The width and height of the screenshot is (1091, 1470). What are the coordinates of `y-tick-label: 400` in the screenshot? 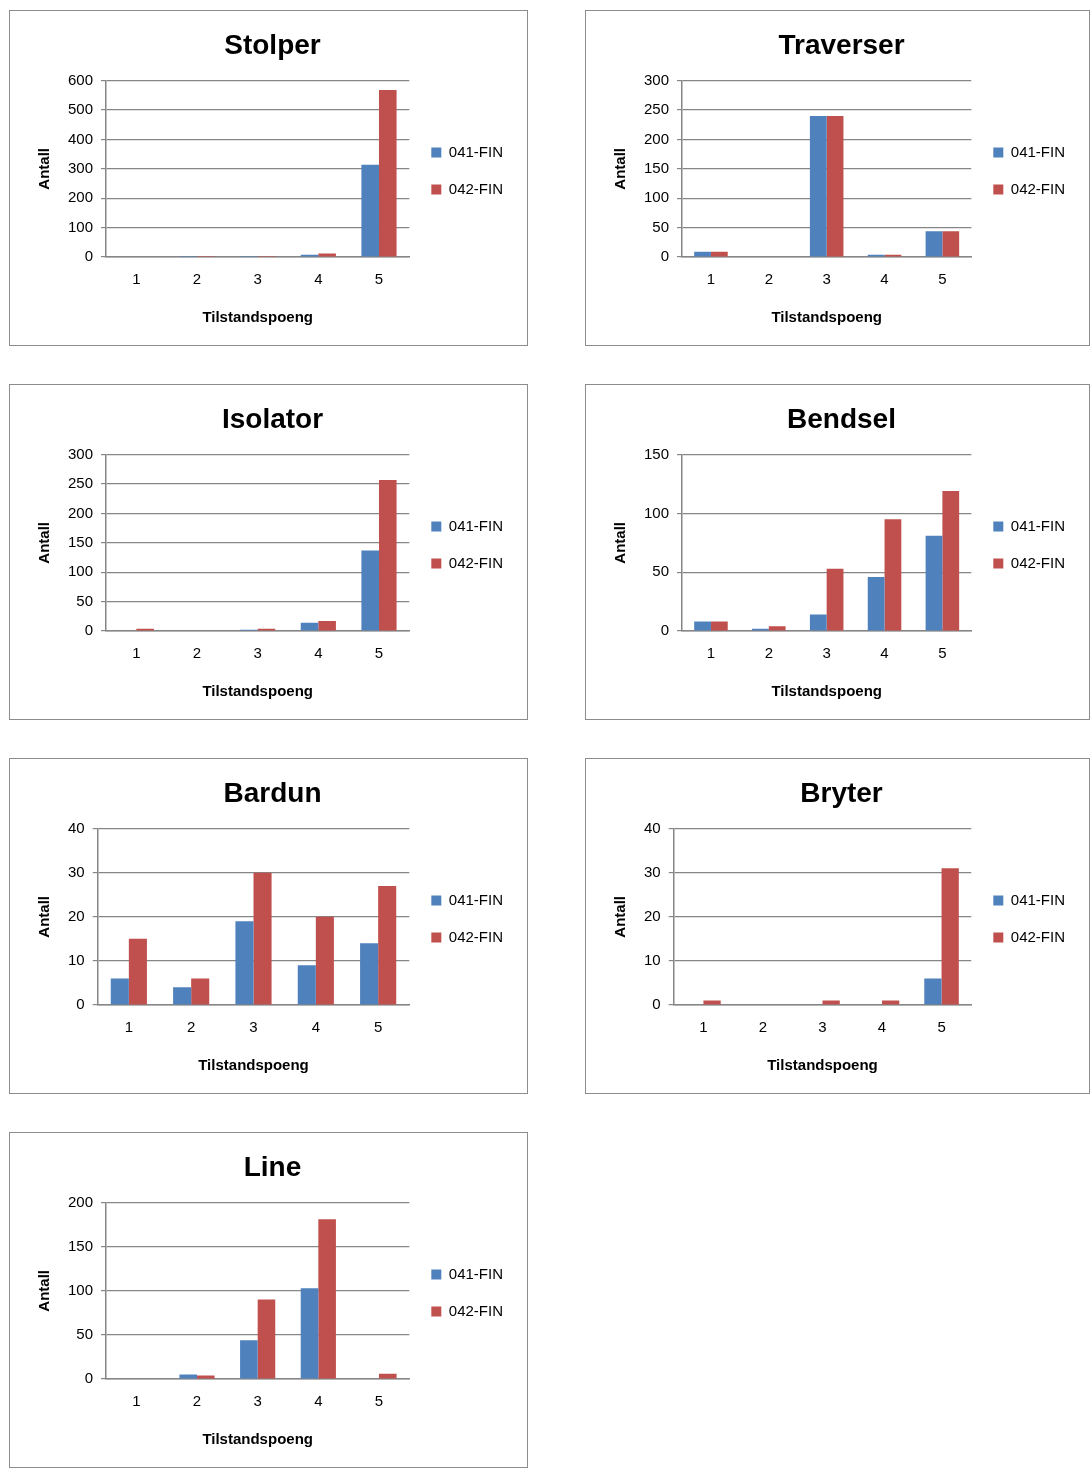 It's located at (81, 138).